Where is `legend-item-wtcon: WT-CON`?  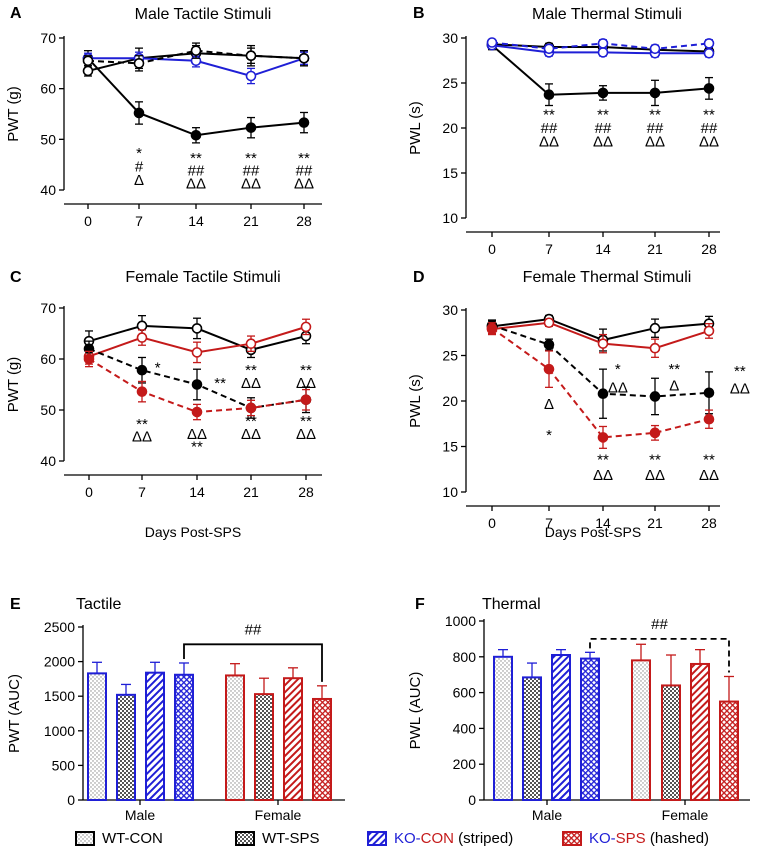
legend-item-wtcon: WT-CON is located at coordinates (119, 838).